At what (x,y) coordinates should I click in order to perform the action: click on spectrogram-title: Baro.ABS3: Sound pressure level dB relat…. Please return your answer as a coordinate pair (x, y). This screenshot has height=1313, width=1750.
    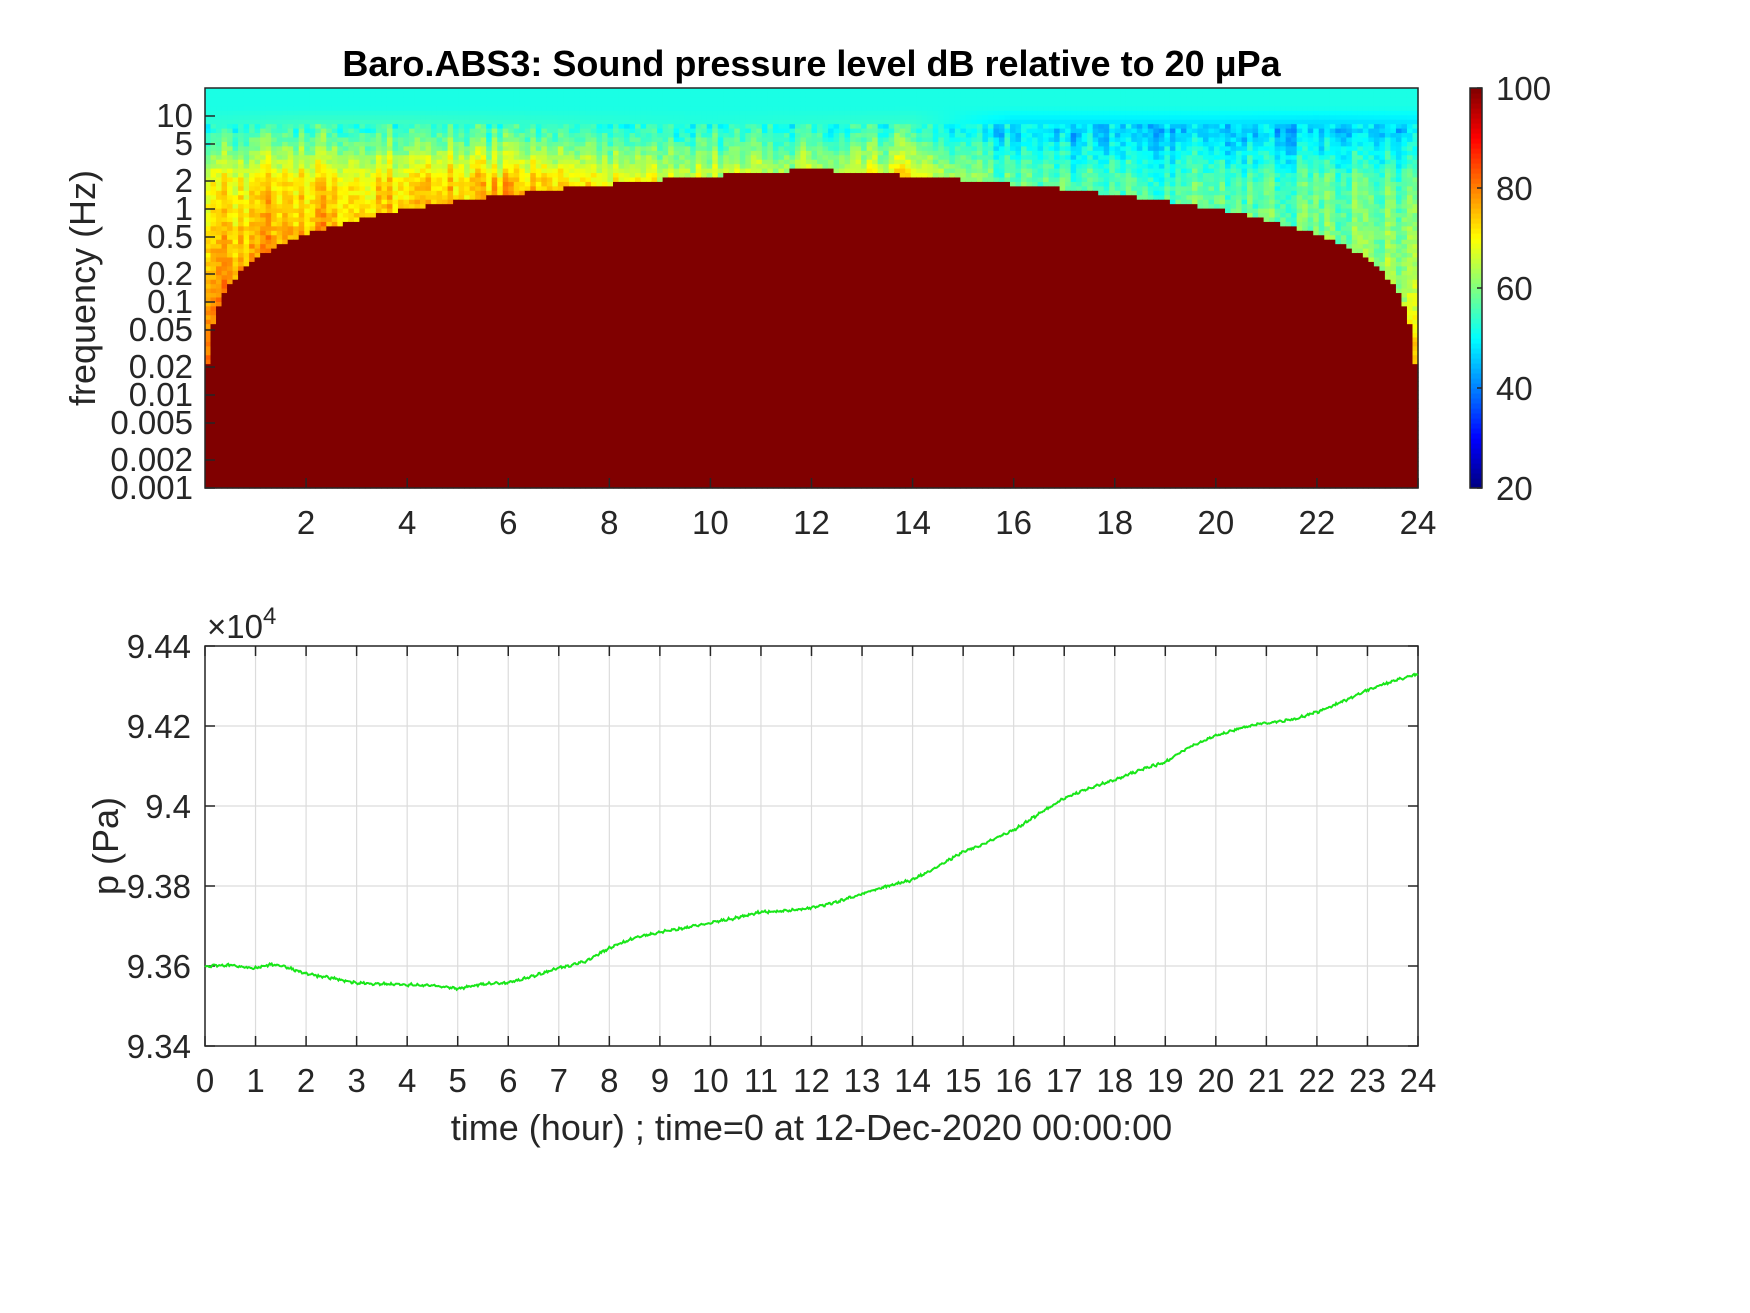
    Looking at the image, I should click on (811, 63).